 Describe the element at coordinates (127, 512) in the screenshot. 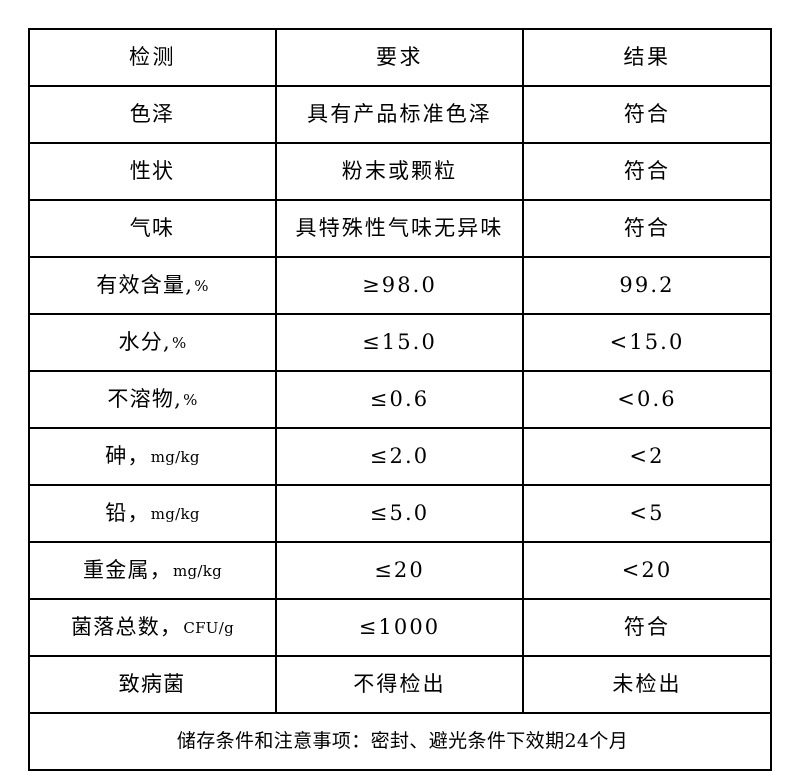

I see `item-name-main: 铅，` at that location.